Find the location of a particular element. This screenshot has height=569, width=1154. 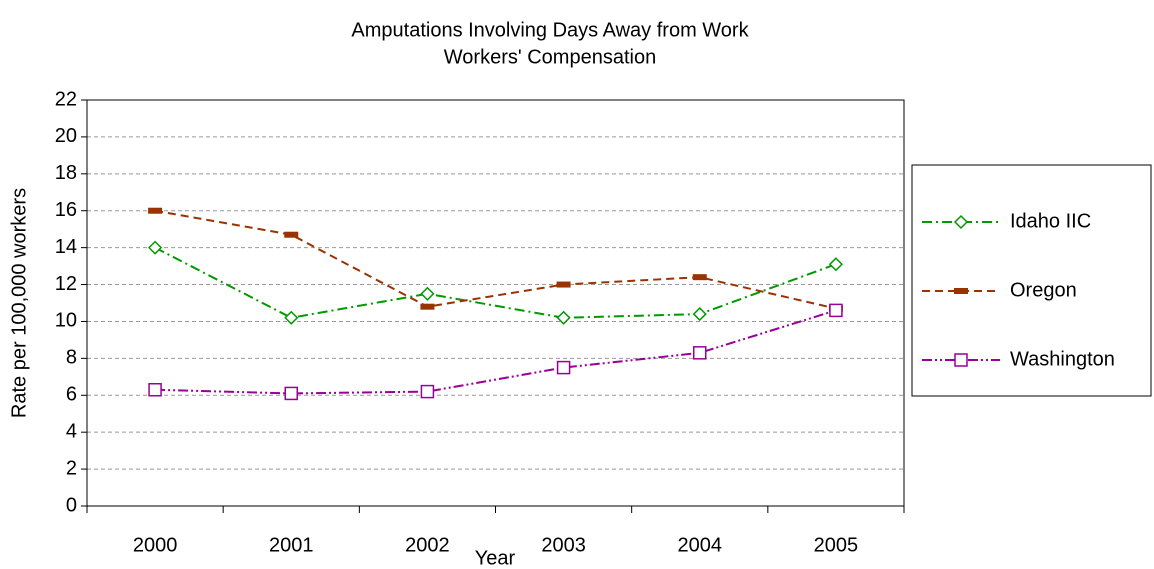

y-axis-label: Rate per 100,000 workers is located at coordinates (19, 303).